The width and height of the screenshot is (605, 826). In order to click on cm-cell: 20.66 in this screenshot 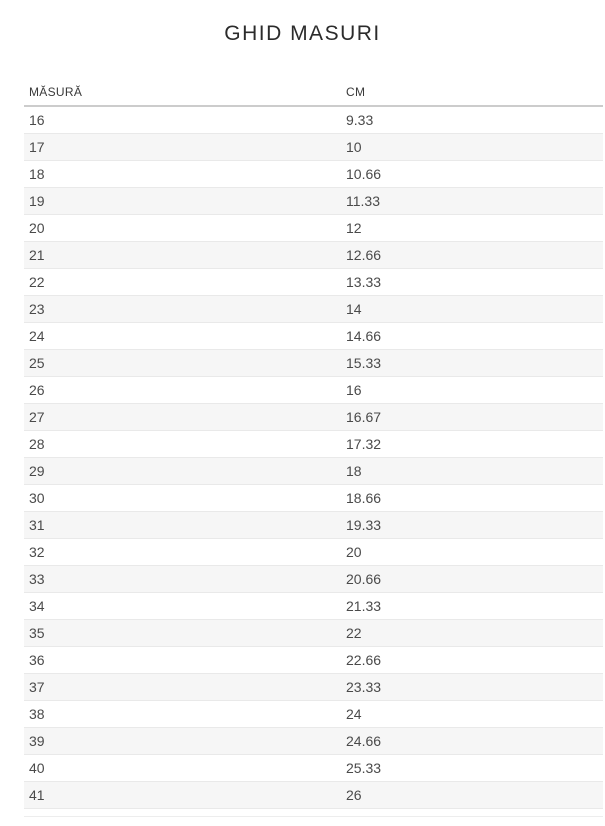, I will do `click(364, 579)`.